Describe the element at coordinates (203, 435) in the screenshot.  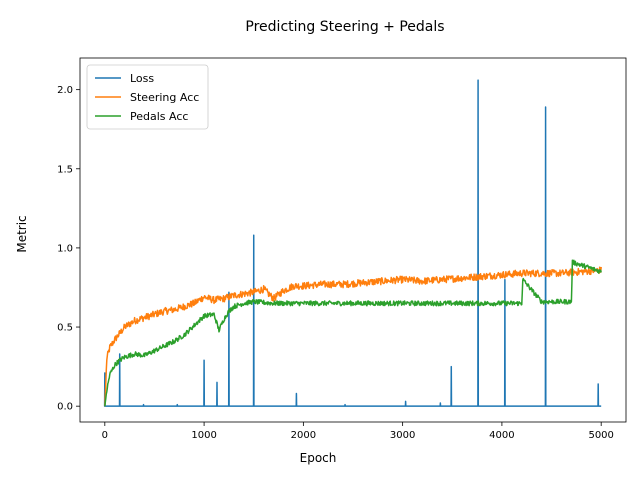
I see `x-tick-label: 1000` at that location.